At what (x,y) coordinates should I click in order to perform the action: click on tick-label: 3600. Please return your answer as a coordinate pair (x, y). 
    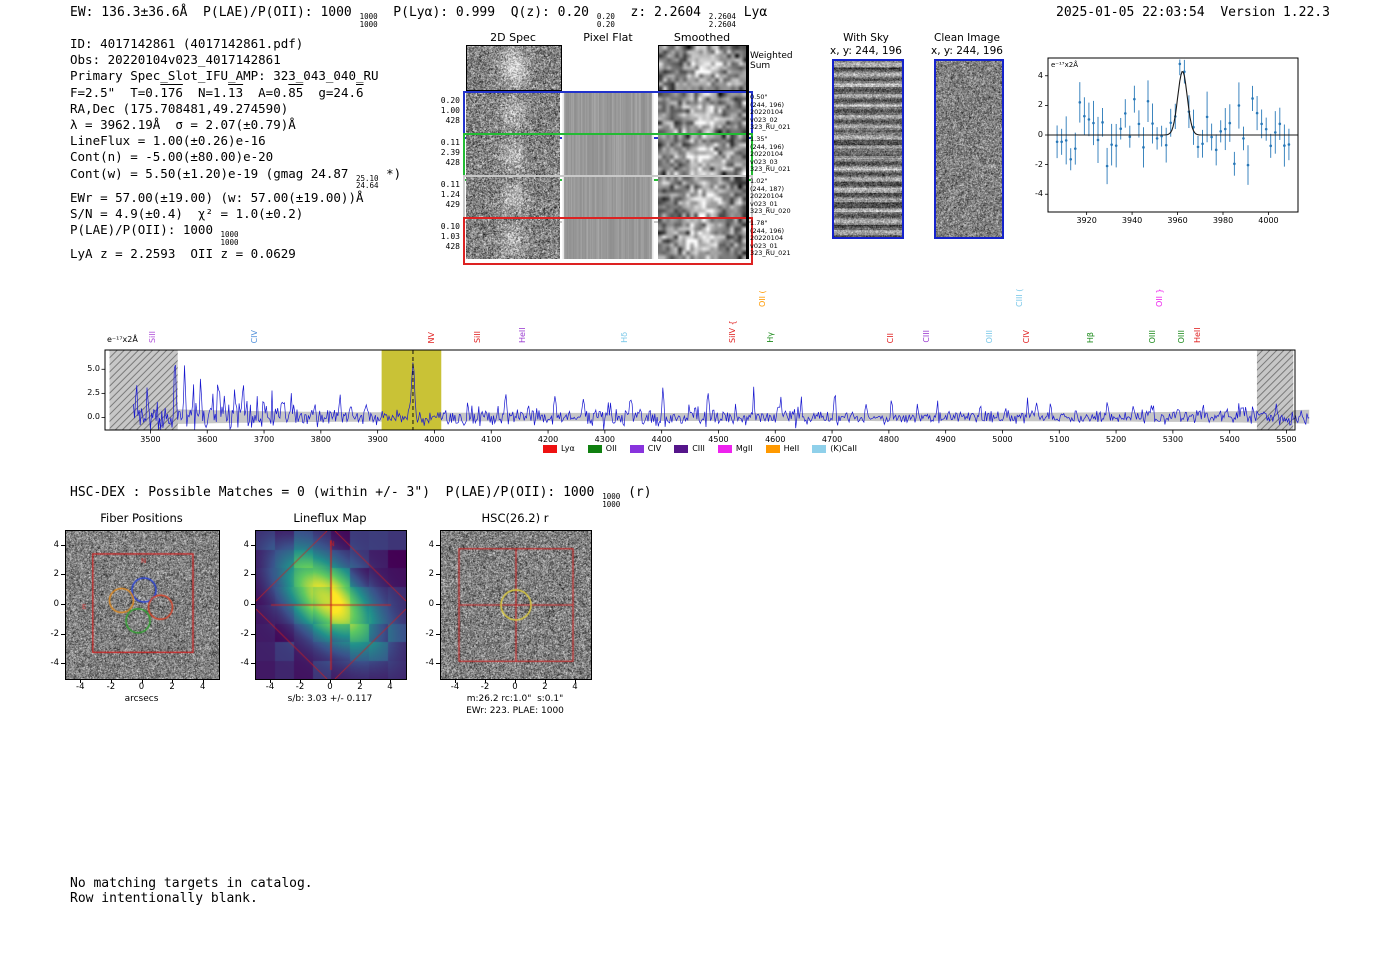
    Looking at the image, I should click on (207, 439).